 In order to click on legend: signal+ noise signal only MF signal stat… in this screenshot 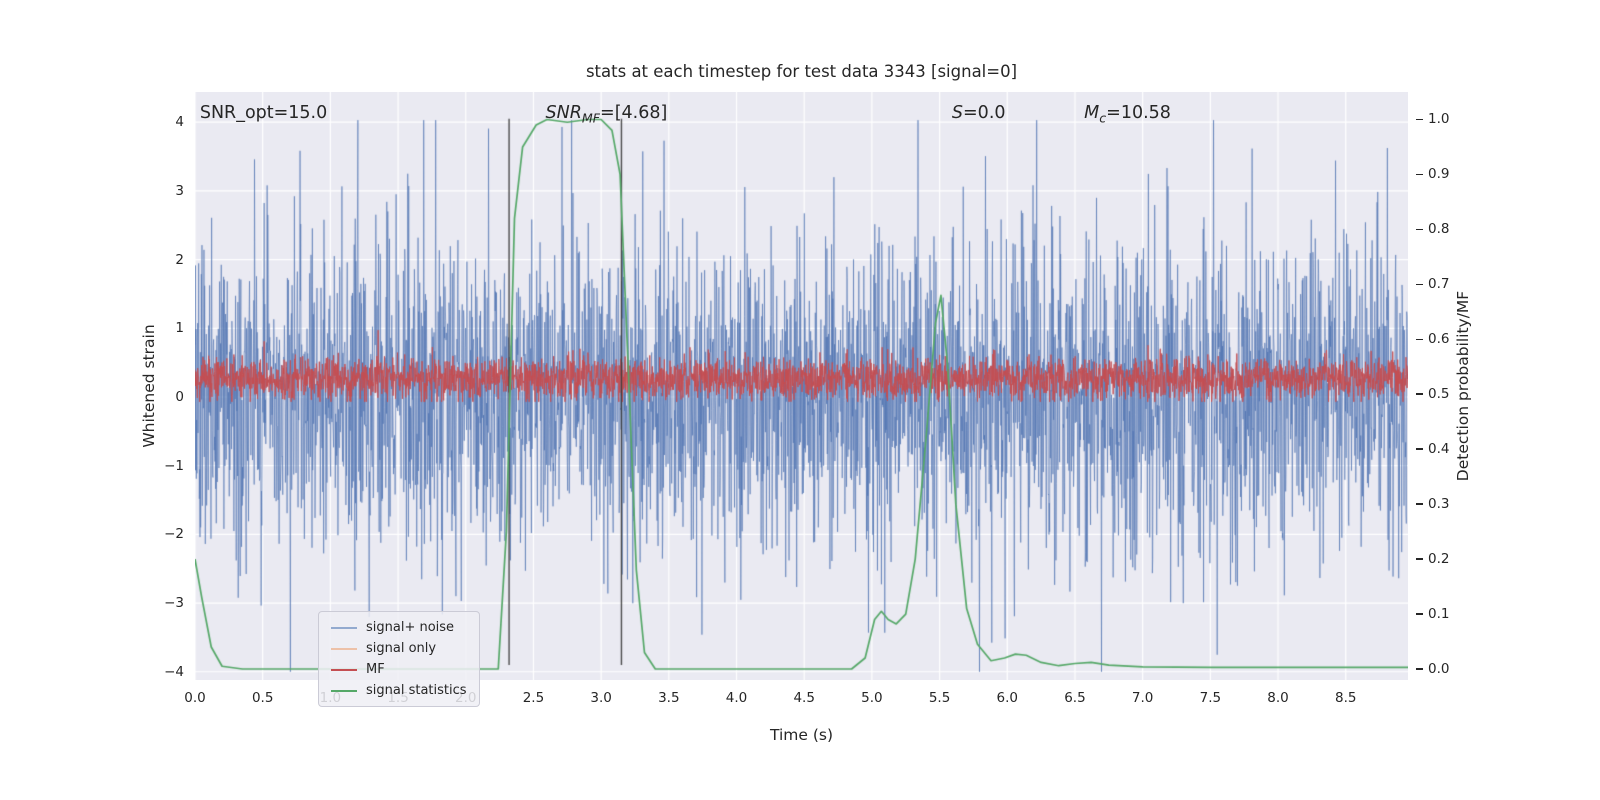, I will do `click(399, 659)`.